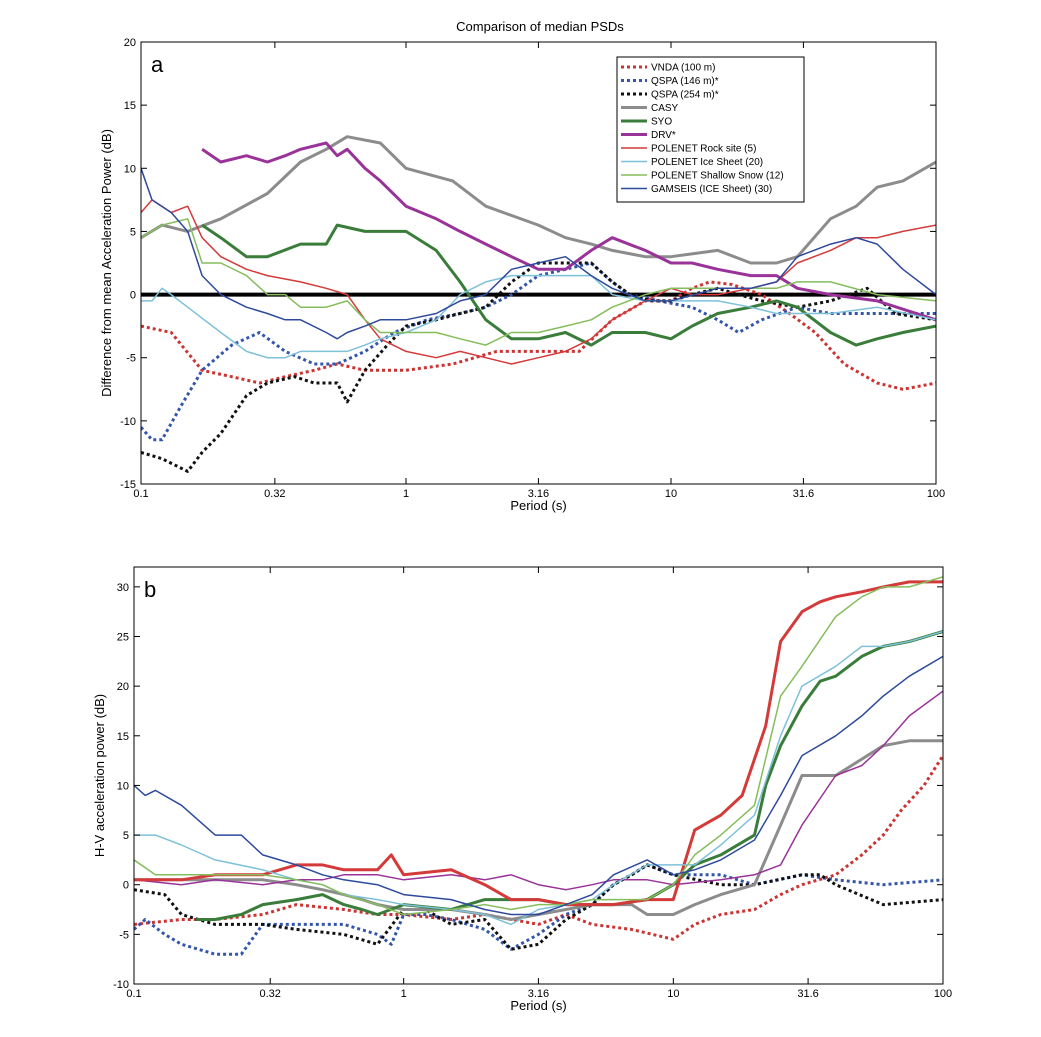  What do you see at coordinates (707, 162) in the screenshot?
I see `legend-entry-7: POLENET Ice Sheet (20)` at bounding box center [707, 162].